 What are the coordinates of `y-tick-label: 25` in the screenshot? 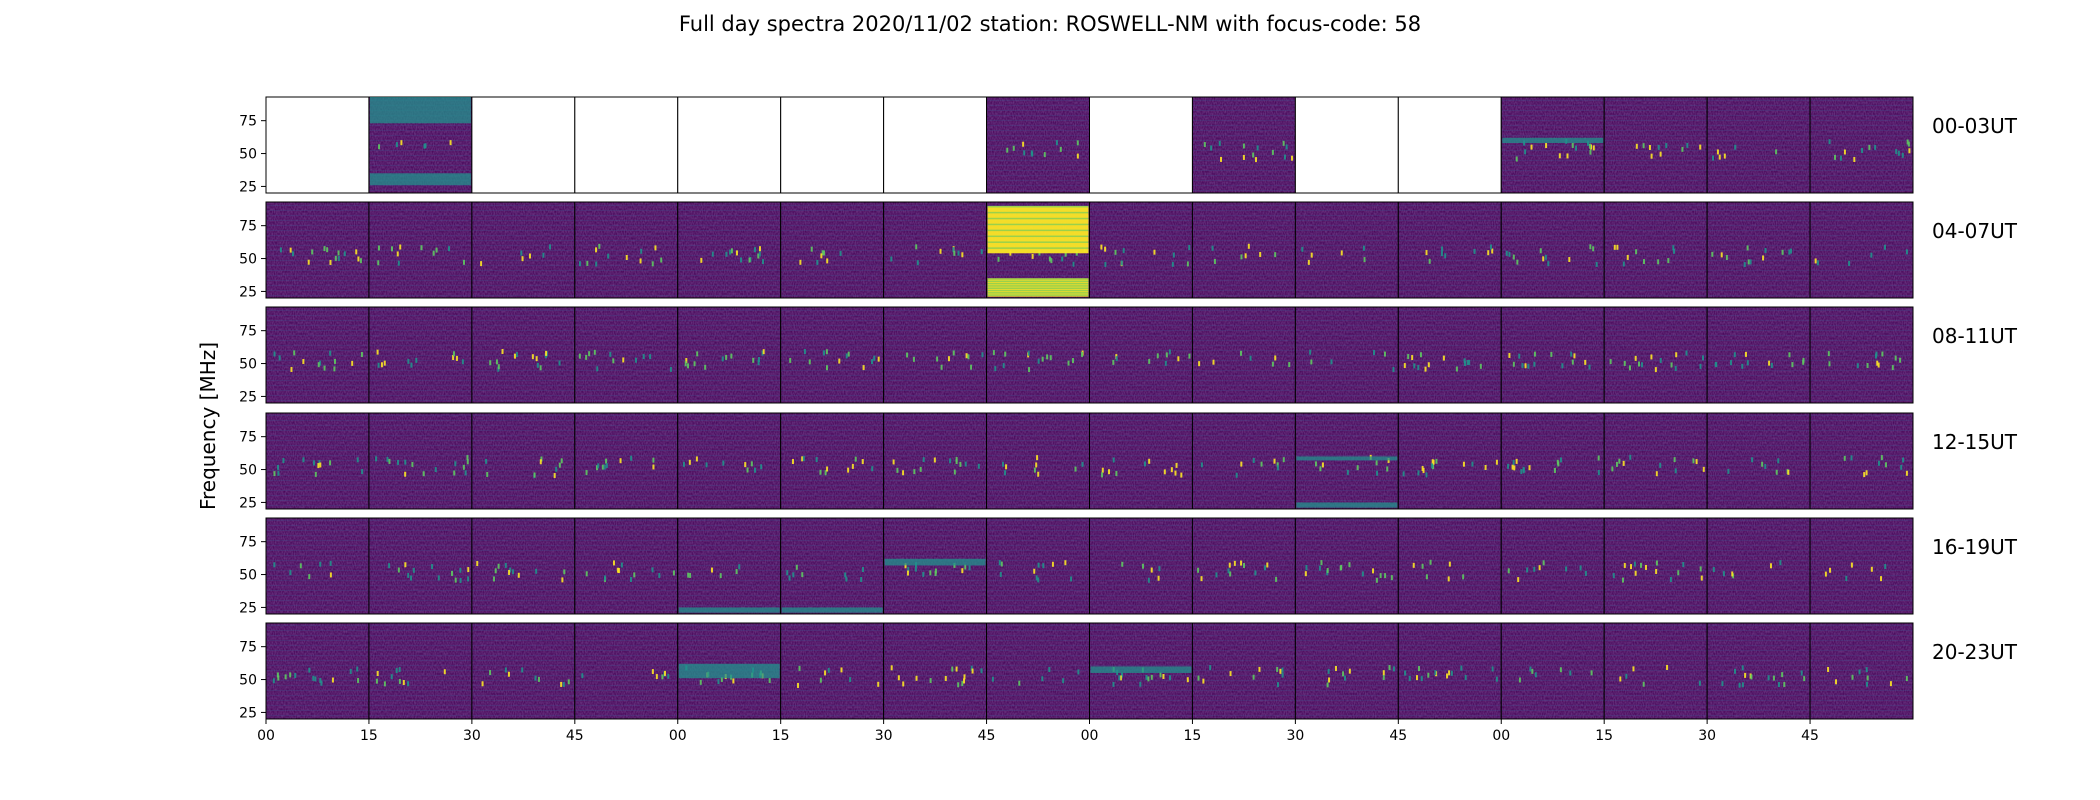 It's located at (248, 713).